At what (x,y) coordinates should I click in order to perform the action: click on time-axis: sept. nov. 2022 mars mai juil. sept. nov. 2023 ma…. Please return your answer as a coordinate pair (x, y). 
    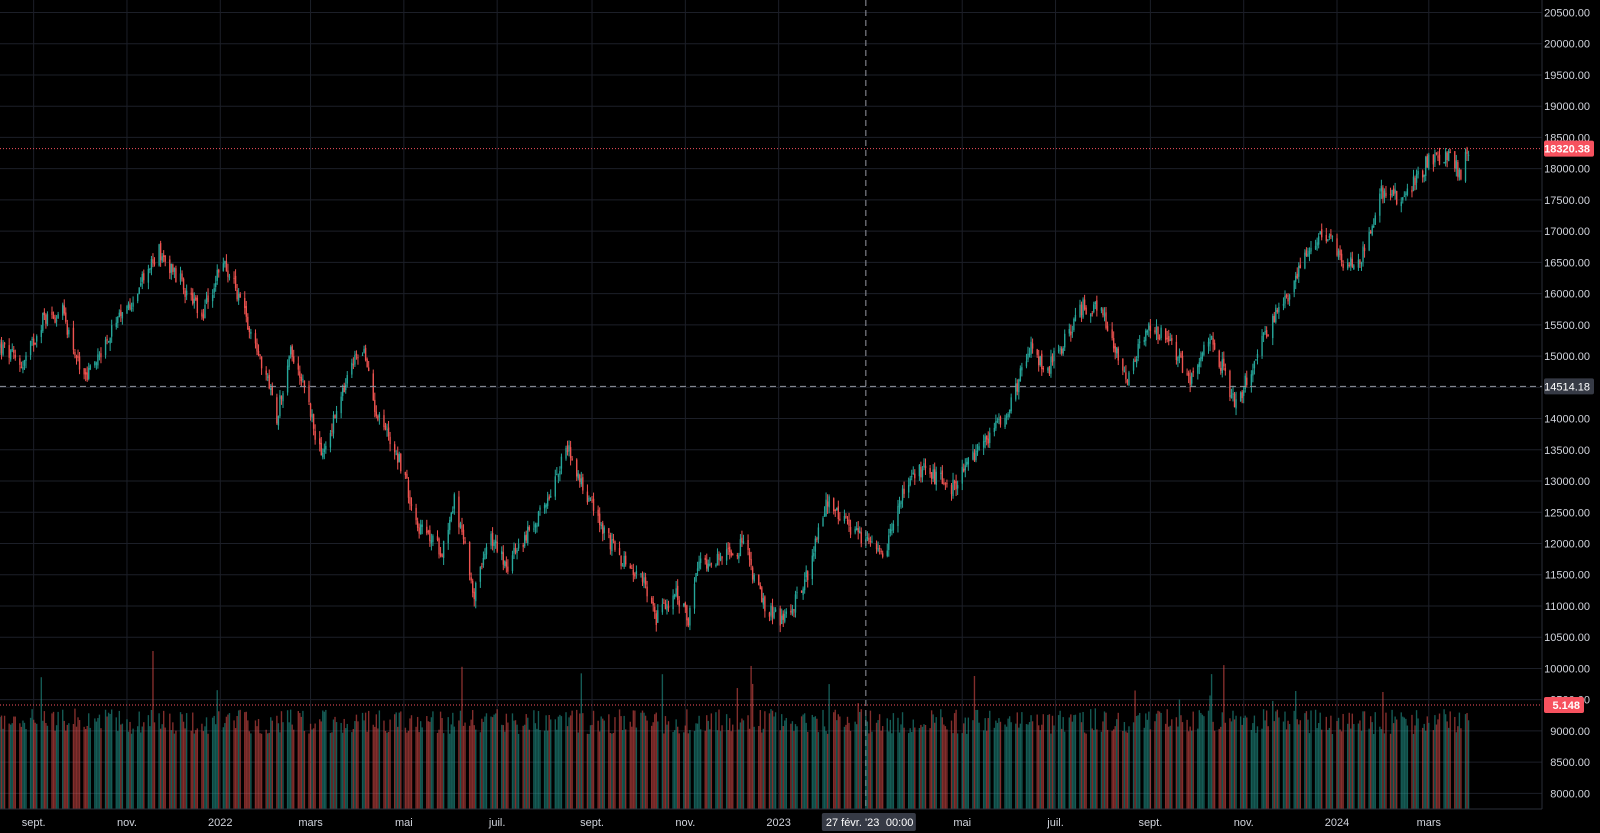
    Looking at the image, I should click on (732, 823).